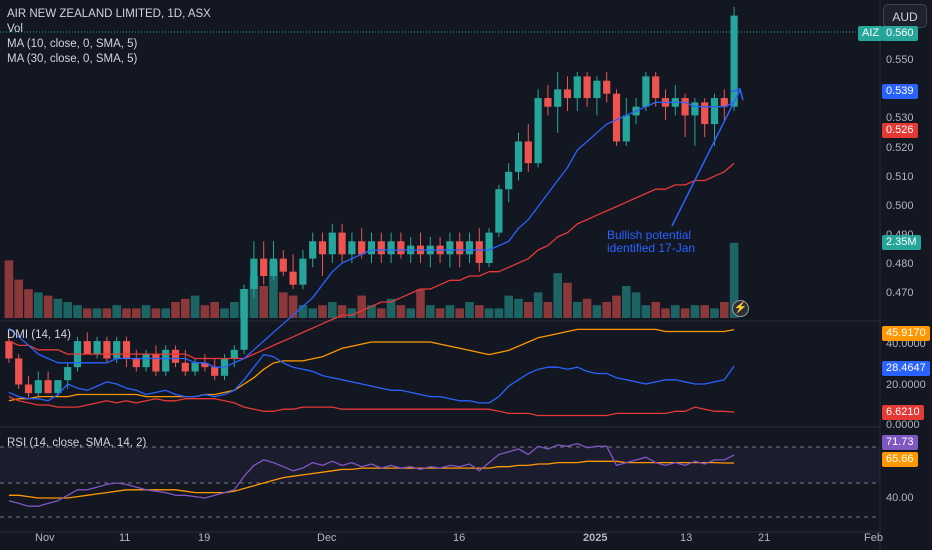 This screenshot has width=932, height=550. I want to click on time-axis-label: Feb, so click(873, 538).